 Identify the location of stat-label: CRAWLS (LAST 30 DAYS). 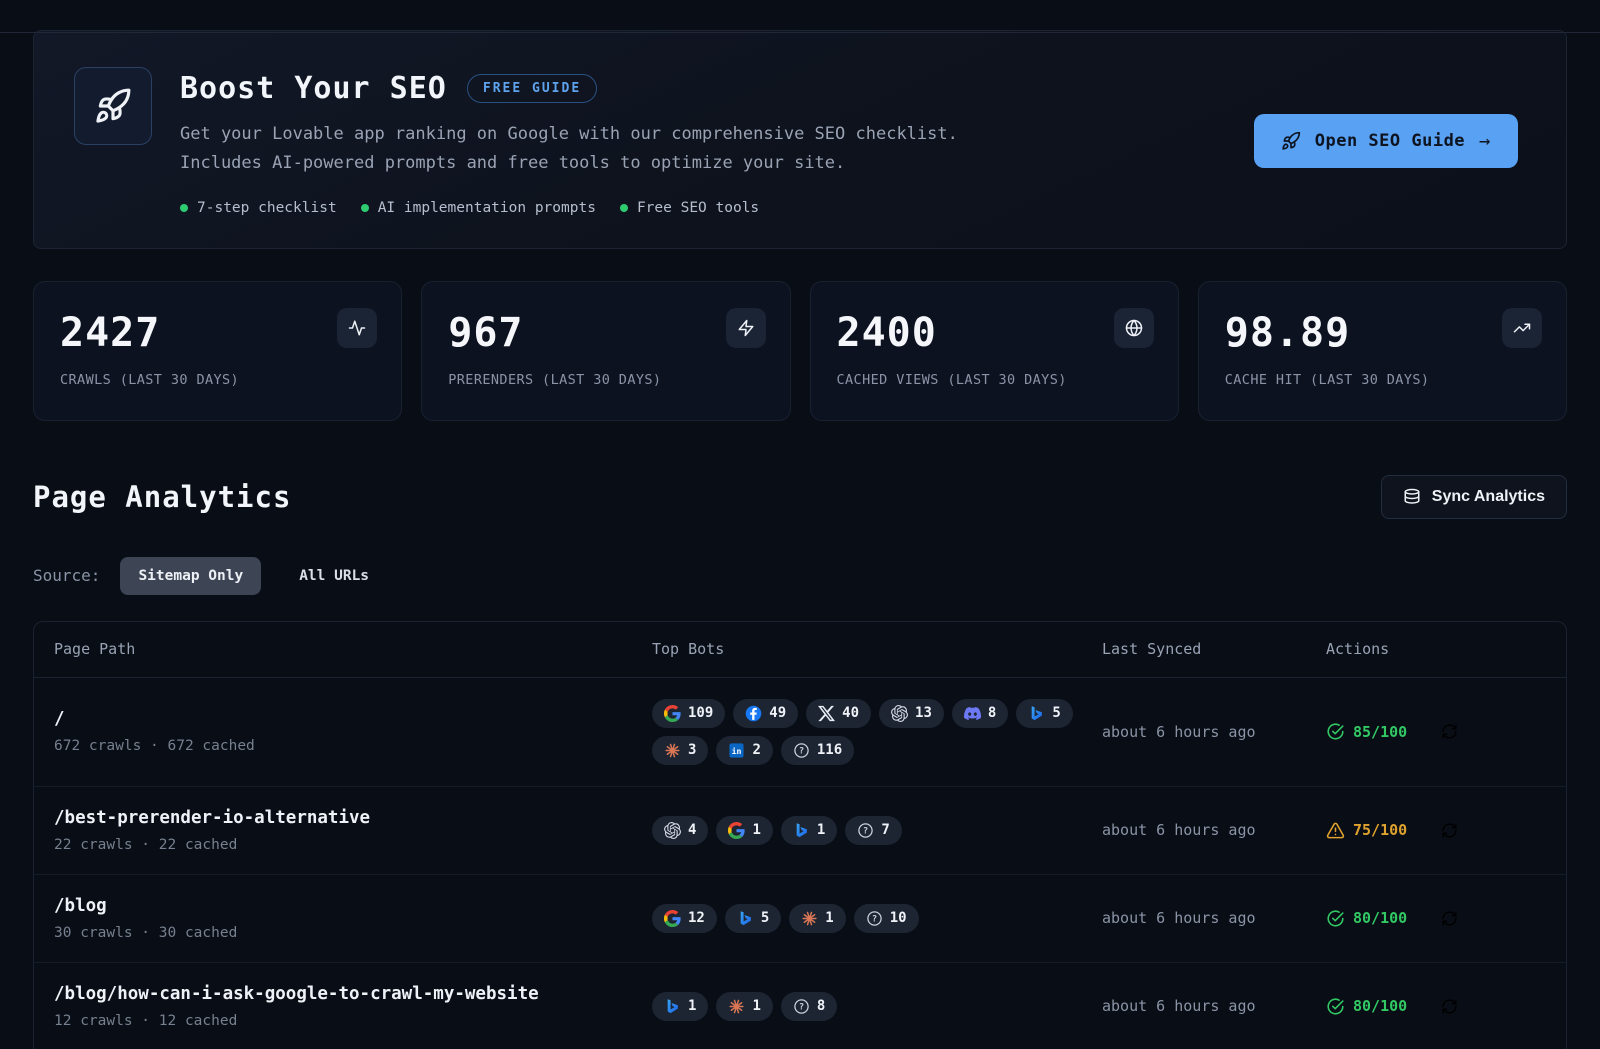
(150, 379).